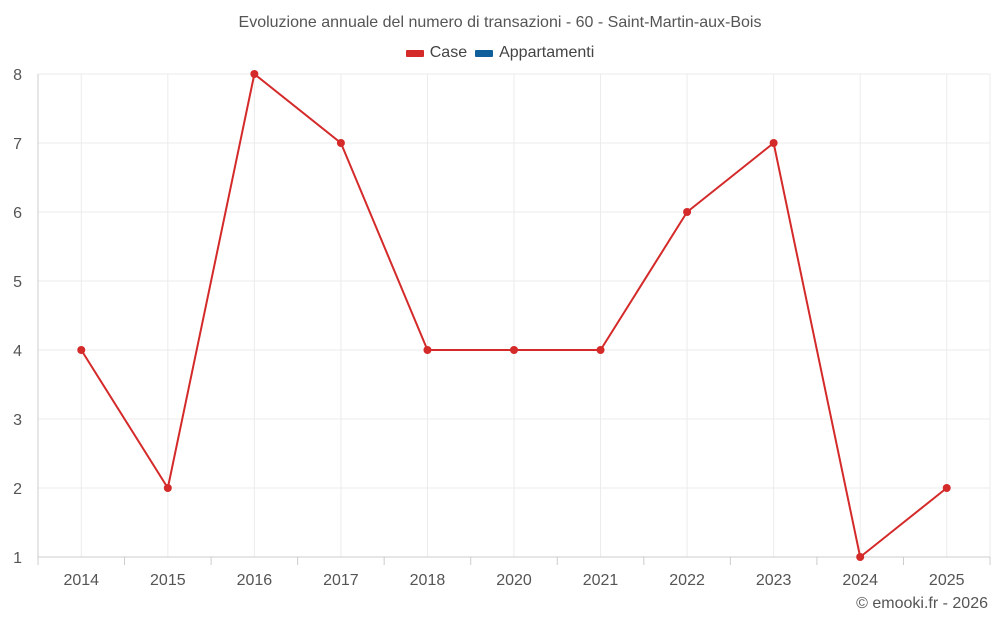  I want to click on x-tick-label: 2020, so click(514, 580).